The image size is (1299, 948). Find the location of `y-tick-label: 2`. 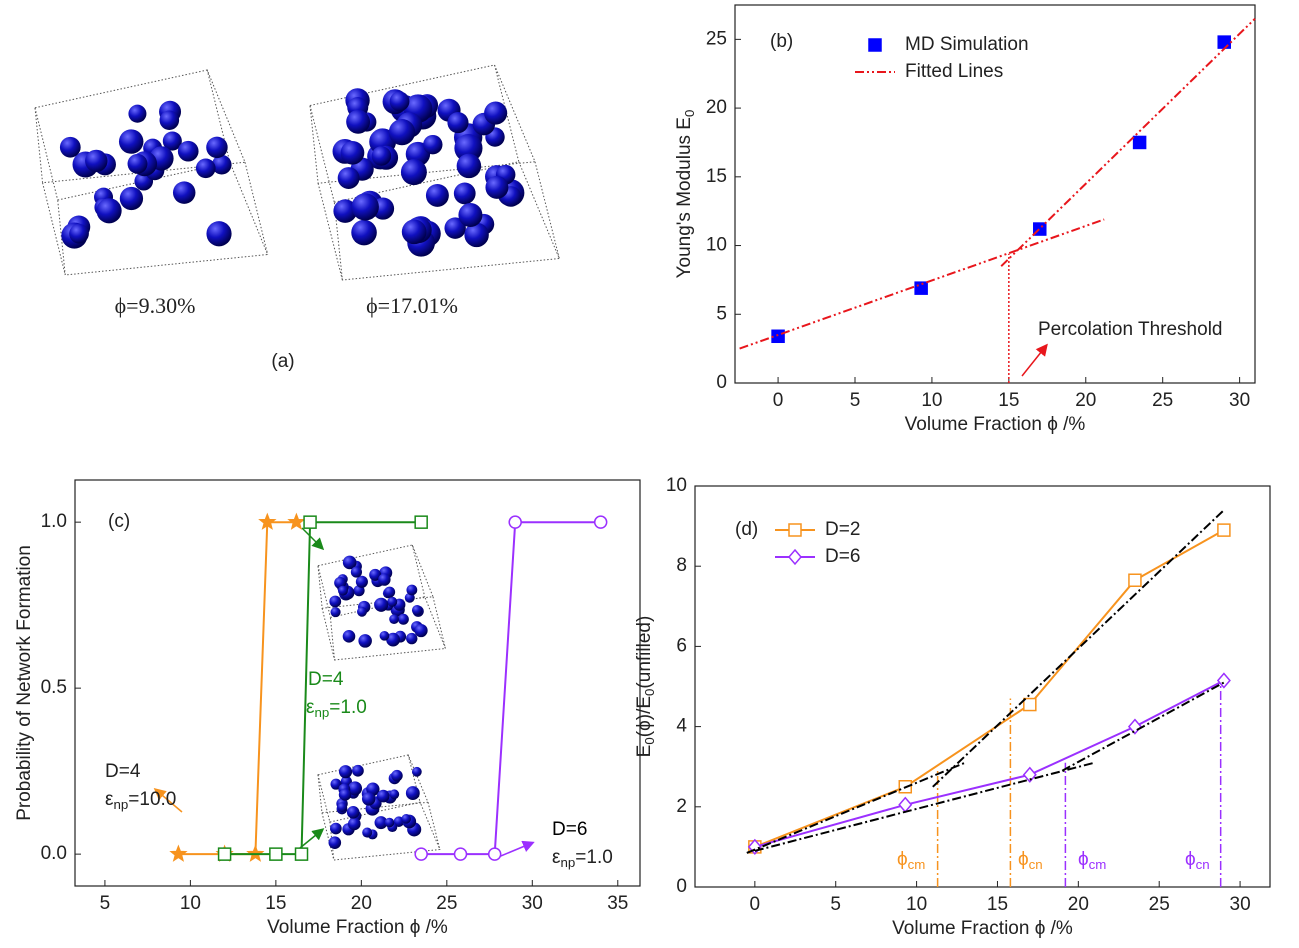

y-tick-label: 2 is located at coordinates (681, 806).